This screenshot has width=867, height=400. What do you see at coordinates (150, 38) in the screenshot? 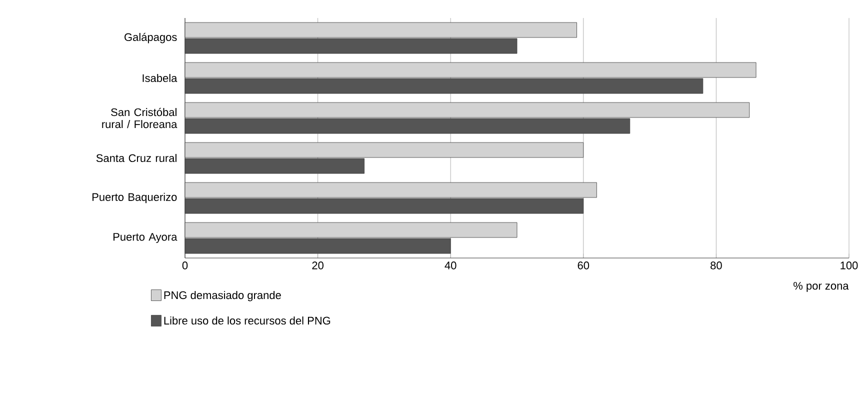
I see `y-tick-label: Galápagos` at bounding box center [150, 38].